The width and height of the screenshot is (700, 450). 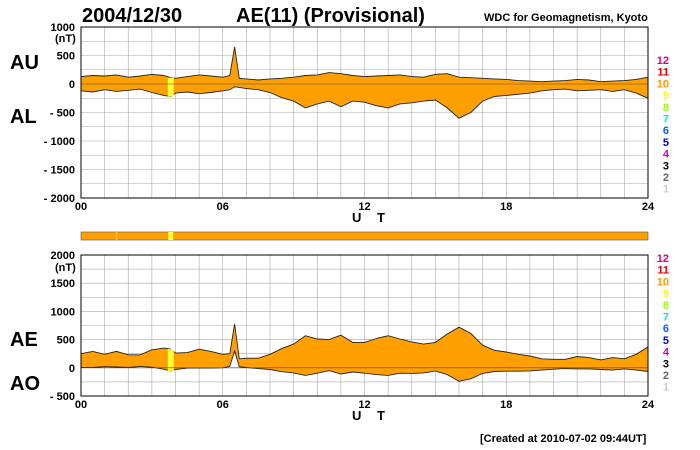 I want to click on y-tick-label: - 1000, so click(x=59, y=142).